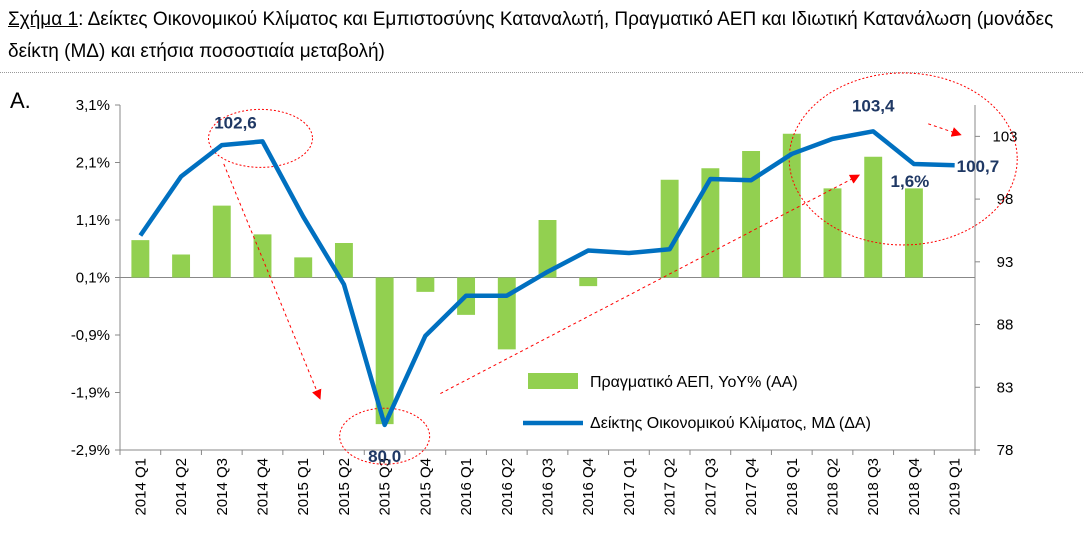 Image resolution: width=1083 pixels, height=554 pixels. What do you see at coordinates (344, 487) in the screenshot?
I see `x-tick-label: 2015 Q2` at bounding box center [344, 487].